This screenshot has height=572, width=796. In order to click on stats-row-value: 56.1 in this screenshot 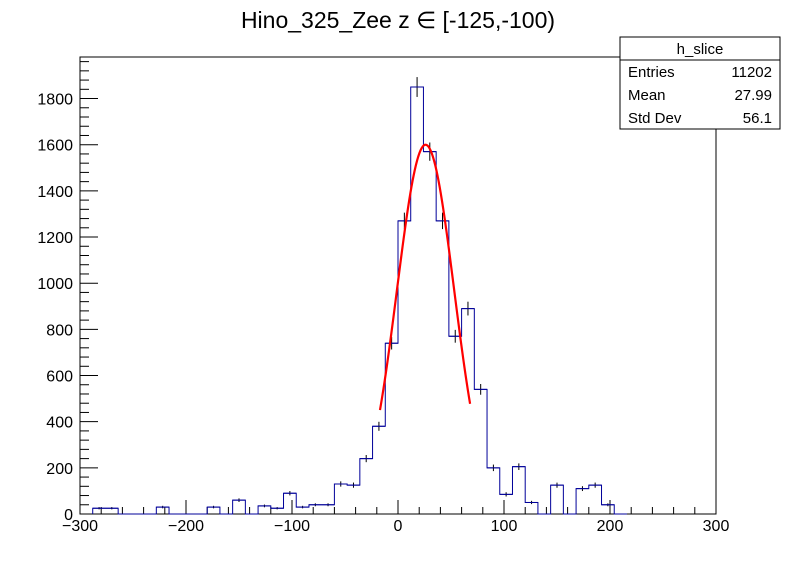, I will do `click(757, 118)`.